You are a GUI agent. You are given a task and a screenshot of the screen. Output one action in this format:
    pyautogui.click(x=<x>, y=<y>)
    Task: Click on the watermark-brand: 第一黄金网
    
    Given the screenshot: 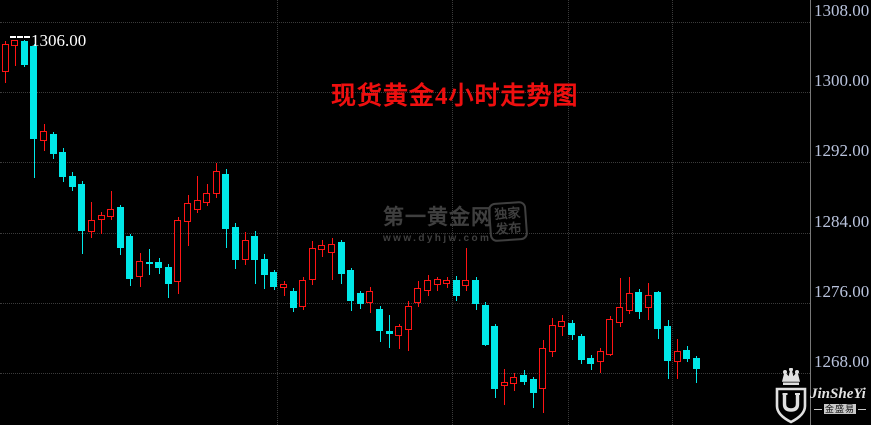 What is the action you would take?
    pyautogui.click(x=438, y=217)
    